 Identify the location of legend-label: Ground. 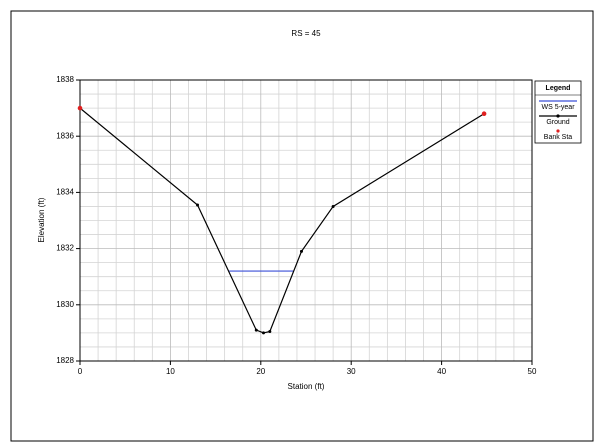
(557, 122).